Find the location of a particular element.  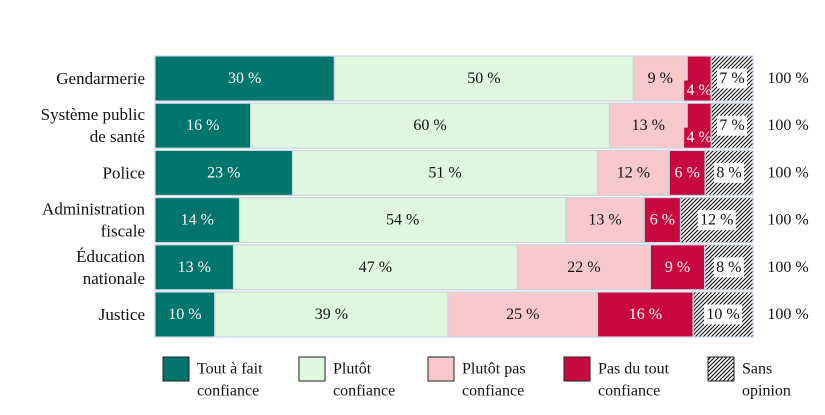

value-label: 50 % is located at coordinates (483, 78).